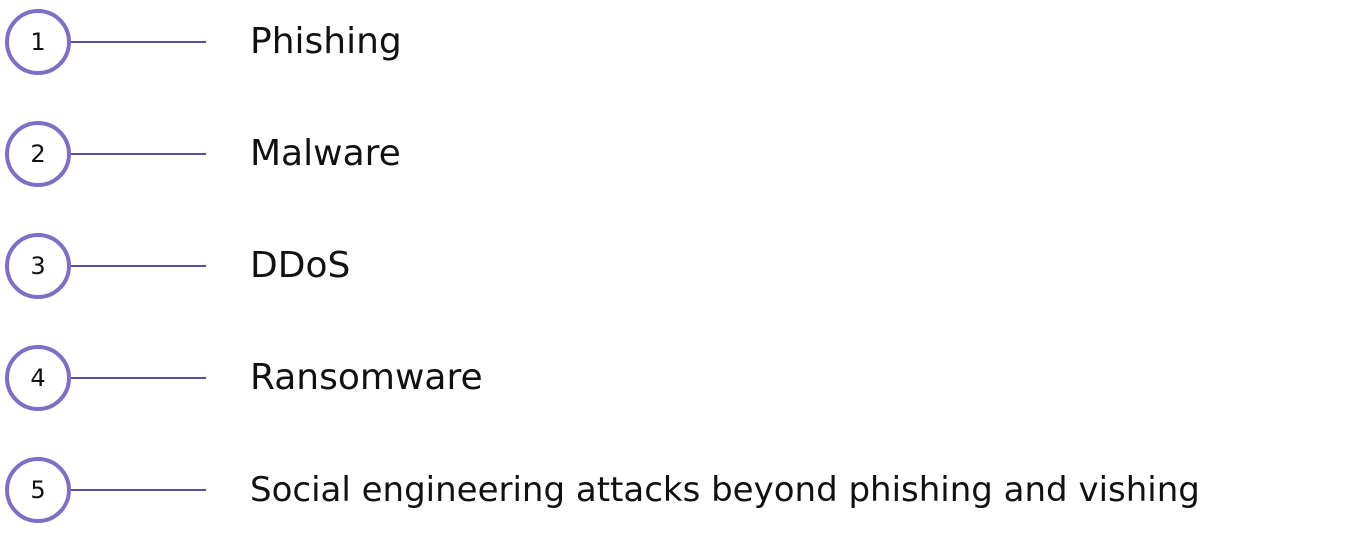 The image size is (1352, 534). Describe the element at coordinates (38, 266) in the screenshot. I see `number-badge: 3` at that location.